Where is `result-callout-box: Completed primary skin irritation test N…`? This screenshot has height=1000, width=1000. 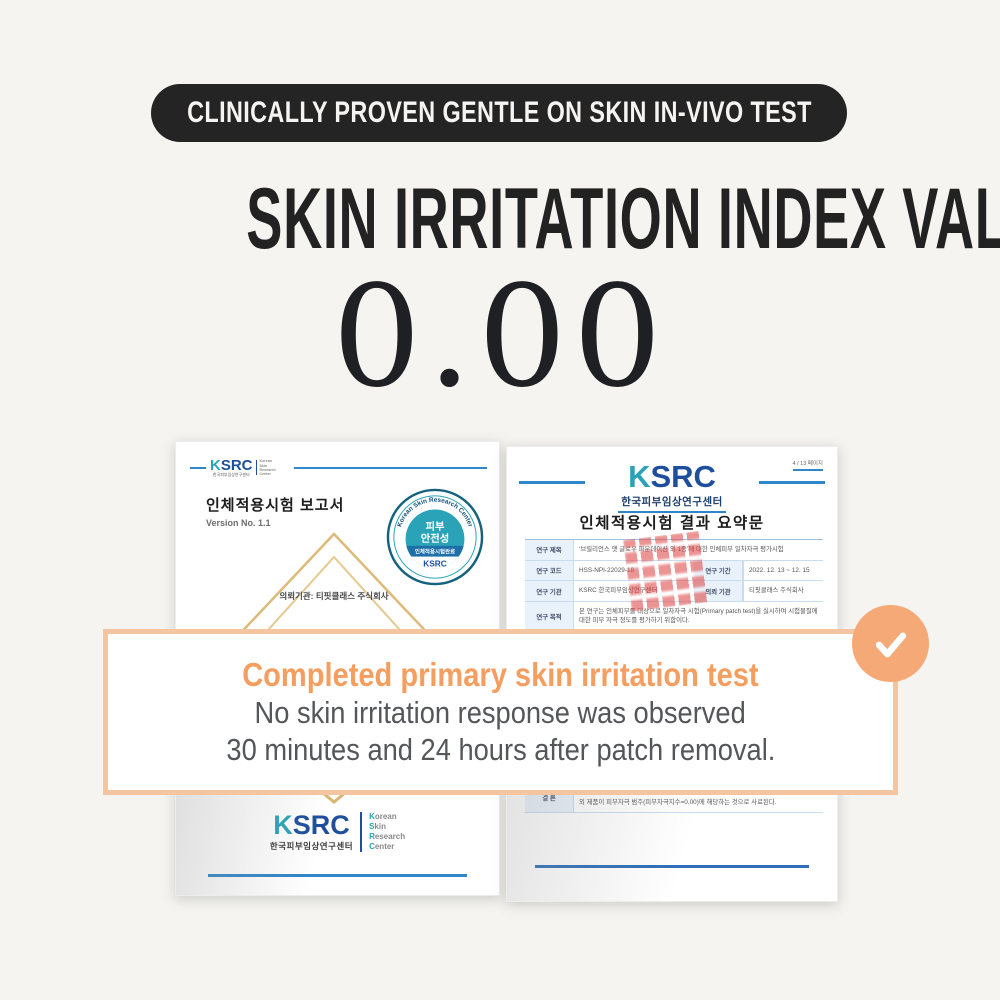 result-callout-box: Completed primary skin irritation test N… is located at coordinates (500, 712).